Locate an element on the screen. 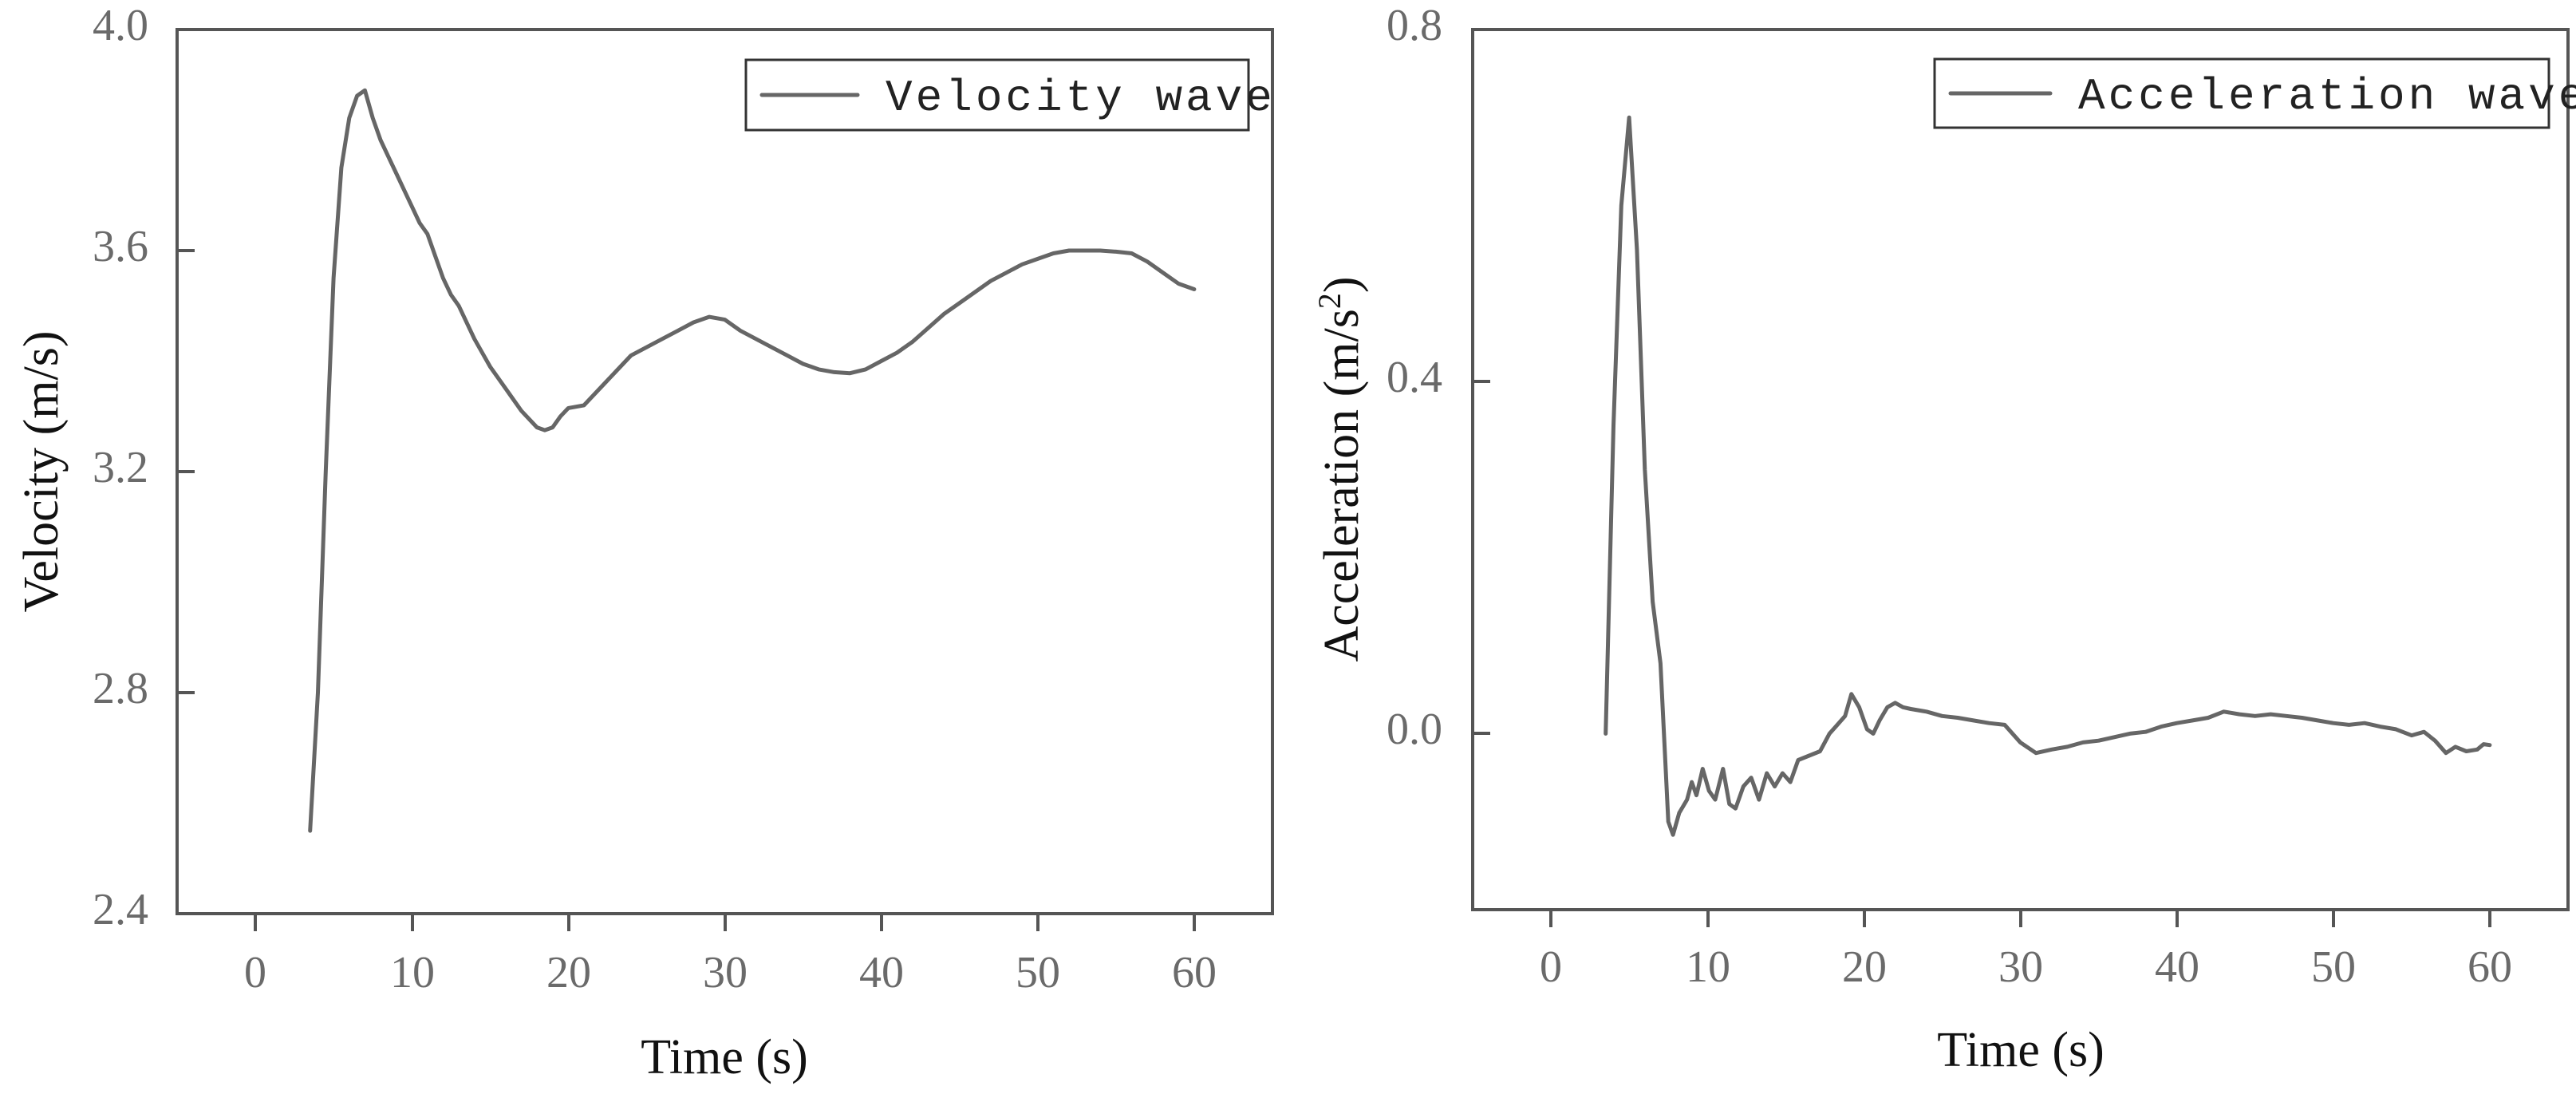 This screenshot has width=2576, height=1094. acceleration-legend: Acceleration wave is located at coordinates (2255, 93).